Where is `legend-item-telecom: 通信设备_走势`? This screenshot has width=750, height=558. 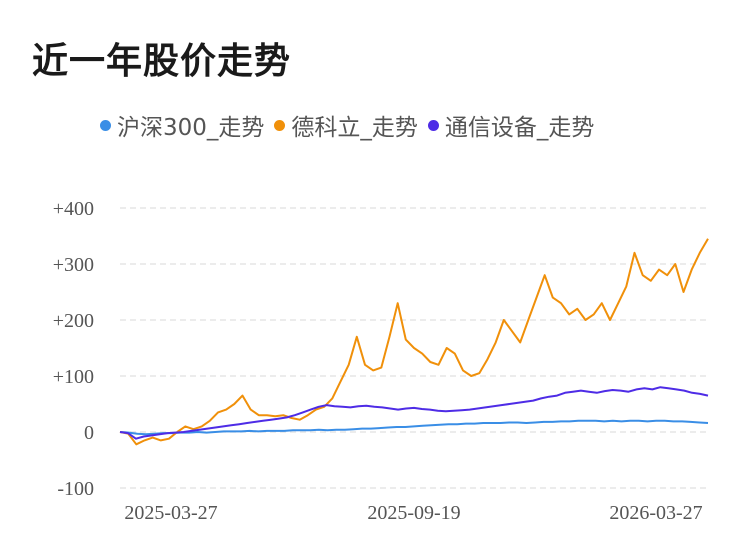
legend-item-telecom: 通信设备_走势 is located at coordinates (511, 125).